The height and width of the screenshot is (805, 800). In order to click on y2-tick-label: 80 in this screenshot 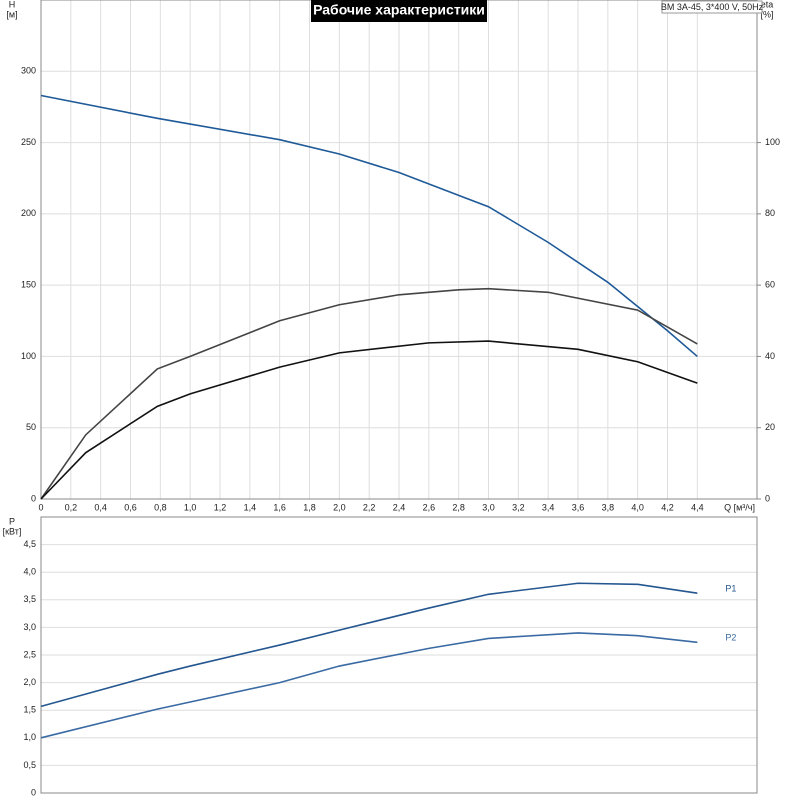, I will do `click(770, 213)`.